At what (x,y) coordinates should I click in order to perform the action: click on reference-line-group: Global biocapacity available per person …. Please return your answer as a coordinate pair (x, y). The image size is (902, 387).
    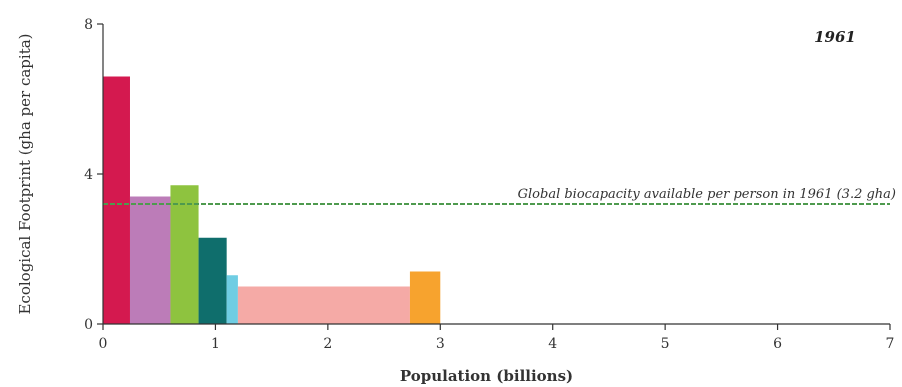
    Looking at the image, I should click on (499, 196).